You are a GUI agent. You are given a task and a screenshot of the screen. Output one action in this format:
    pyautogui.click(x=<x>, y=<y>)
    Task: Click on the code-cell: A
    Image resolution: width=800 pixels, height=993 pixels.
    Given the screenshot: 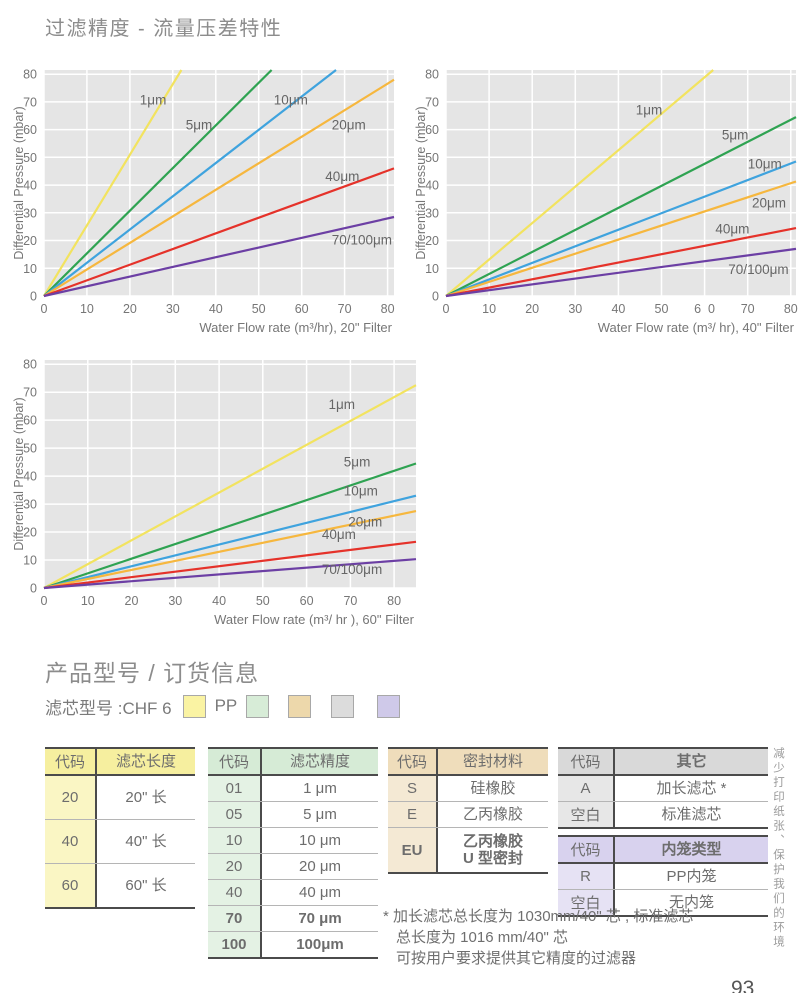 What is the action you would take?
    pyautogui.click(x=586, y=788)
    